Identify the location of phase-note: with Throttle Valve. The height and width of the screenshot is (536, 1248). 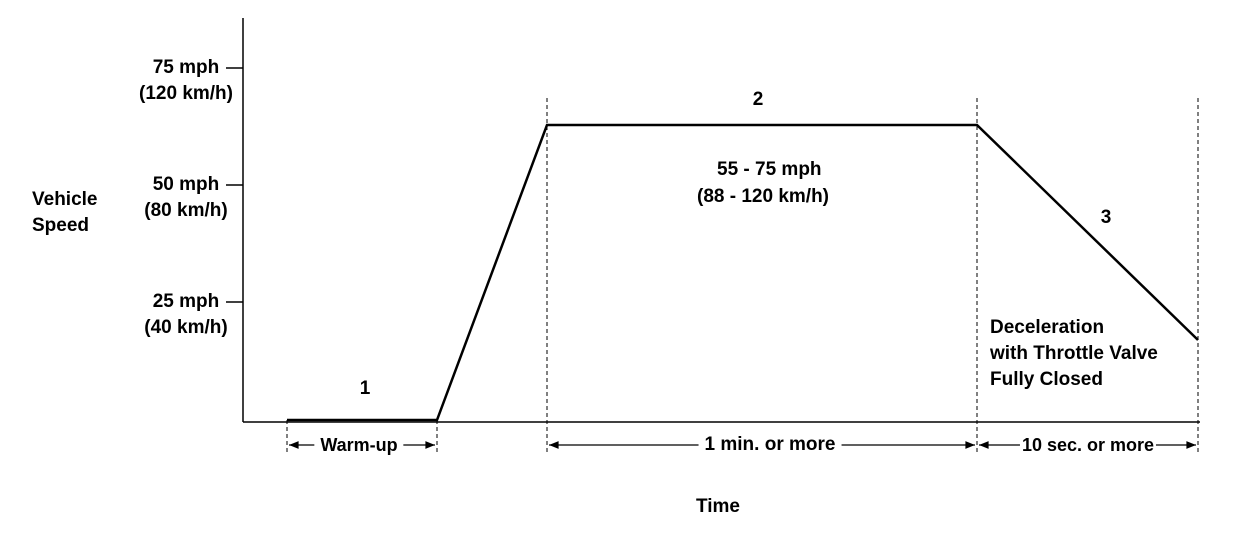
(1074, 353).